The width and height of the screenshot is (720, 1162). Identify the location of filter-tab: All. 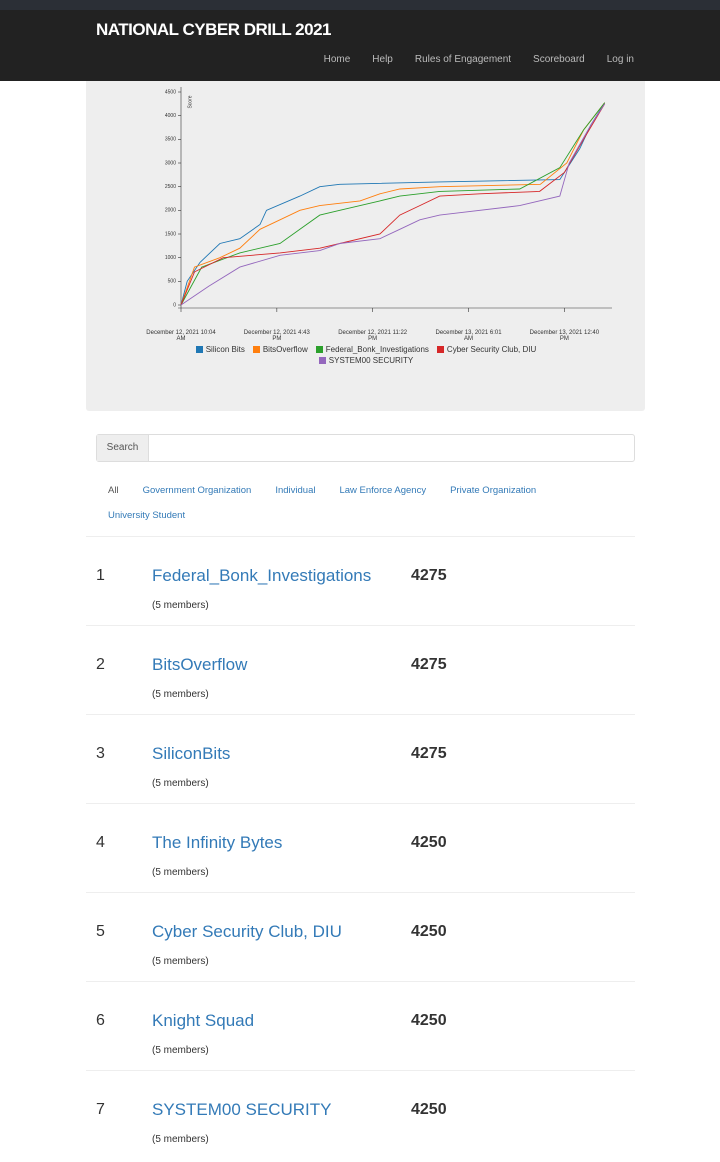
(113, 490).